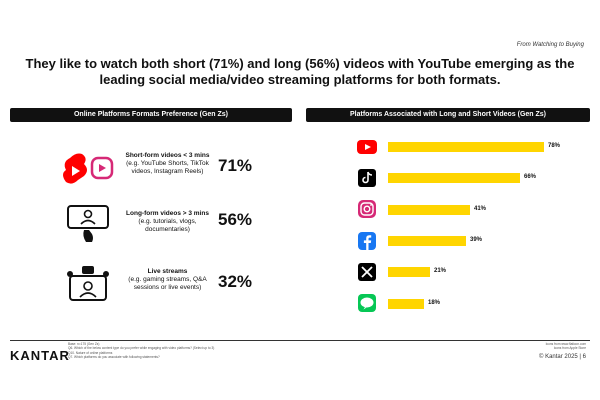 Image resolution: width=600 pixels, height=400 pixels. I want to click on footer-note: Q10. Nature of online platforms, so click(90, 352).